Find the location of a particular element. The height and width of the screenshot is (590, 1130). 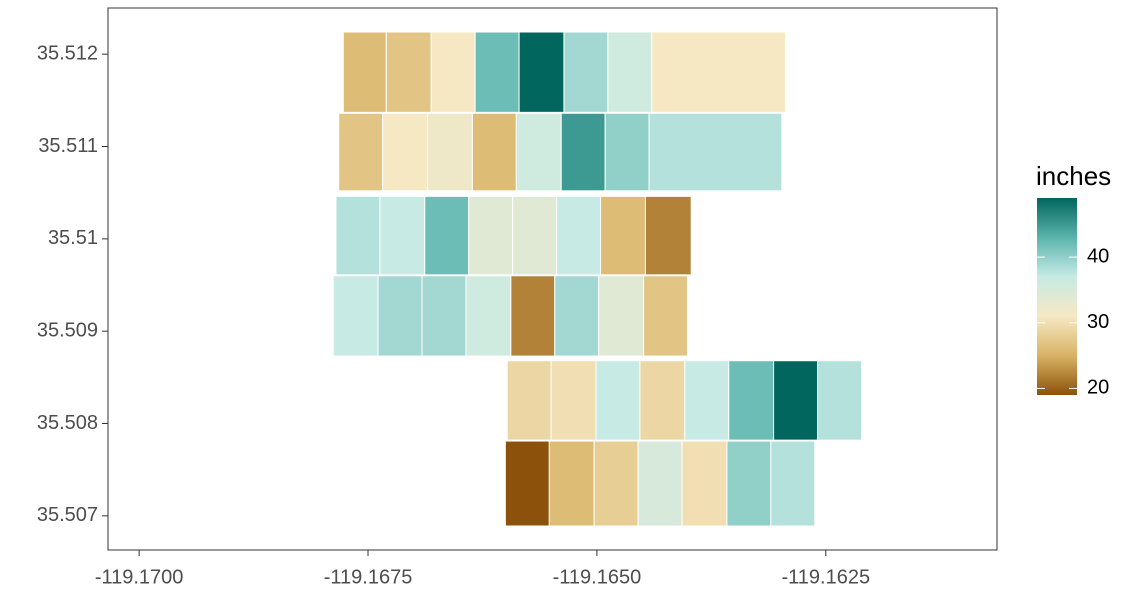

x-tick-label: -119.1650 is located at coordinates (597, 577).